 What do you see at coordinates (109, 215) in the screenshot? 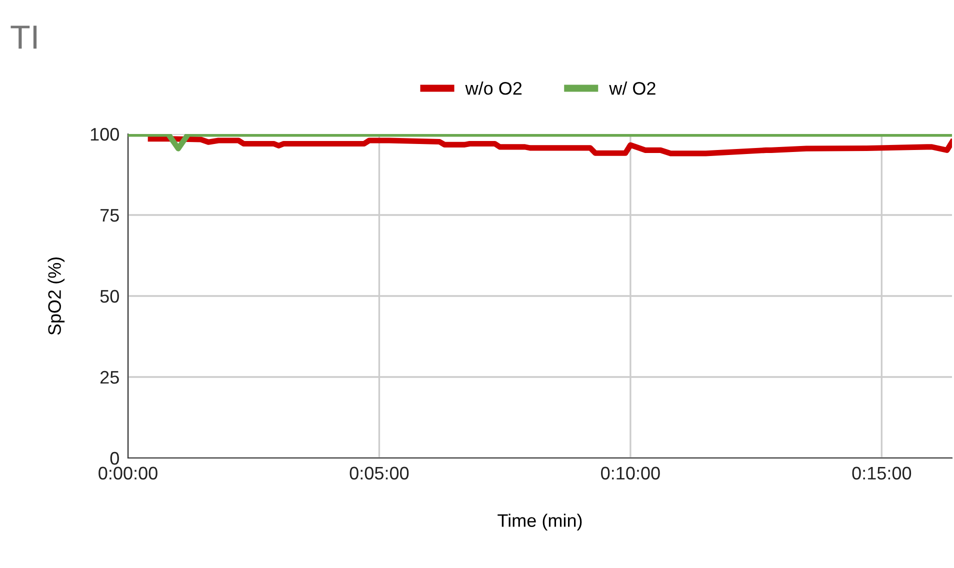
I see `y-tick-label: 75` at bounding box center [109, 215].